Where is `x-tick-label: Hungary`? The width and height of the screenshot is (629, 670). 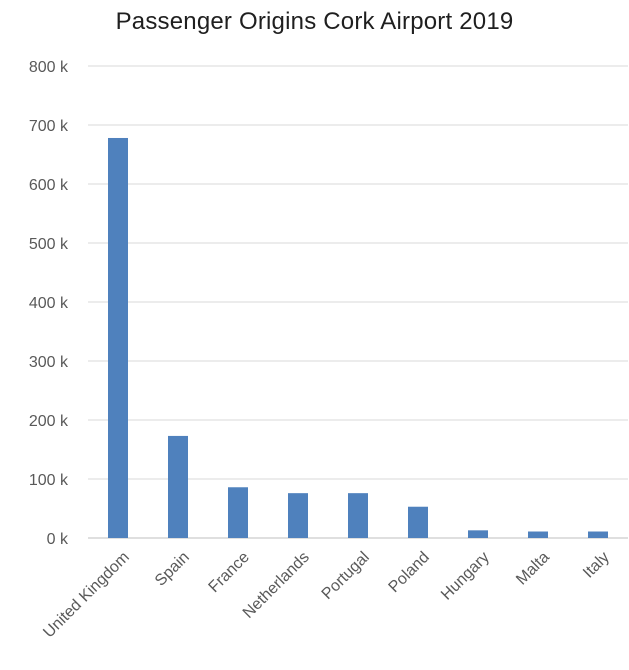
x-tick-label: Hungary is located at coordinates (465, 576).